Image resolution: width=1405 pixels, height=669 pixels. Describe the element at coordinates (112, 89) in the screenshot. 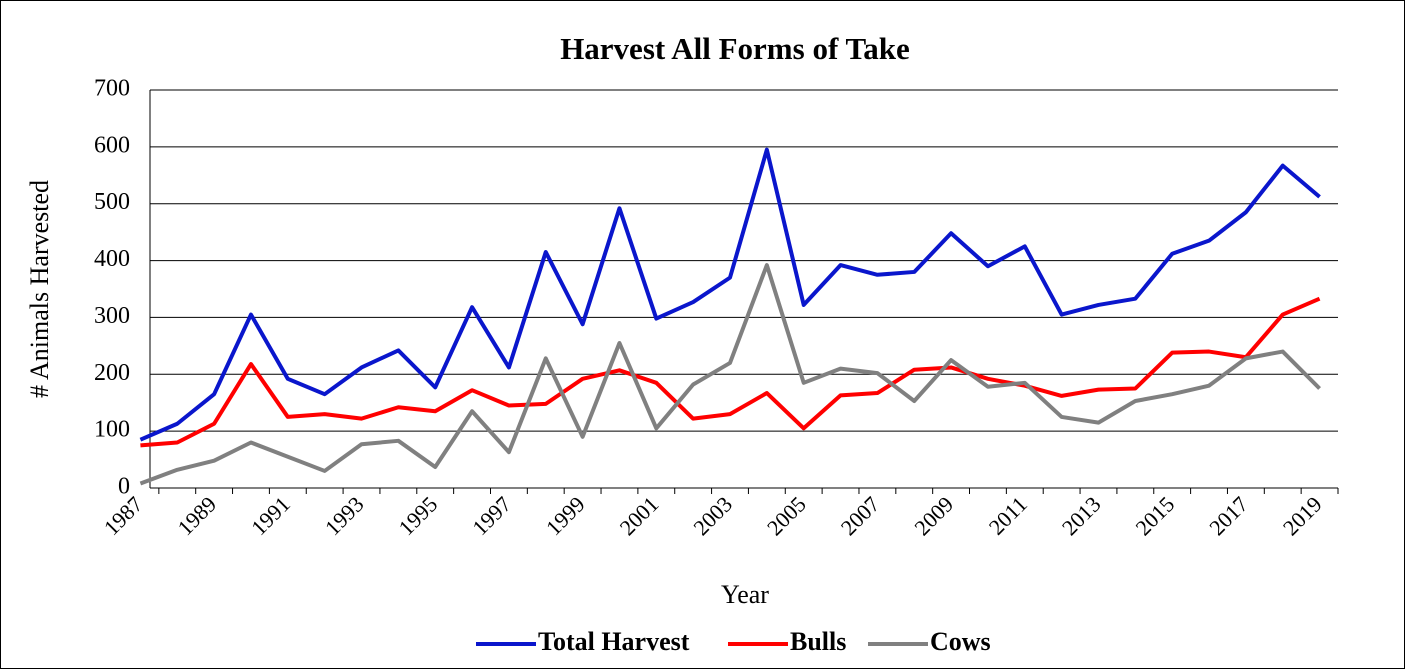

I see `y-tick-label: 700` at that location.